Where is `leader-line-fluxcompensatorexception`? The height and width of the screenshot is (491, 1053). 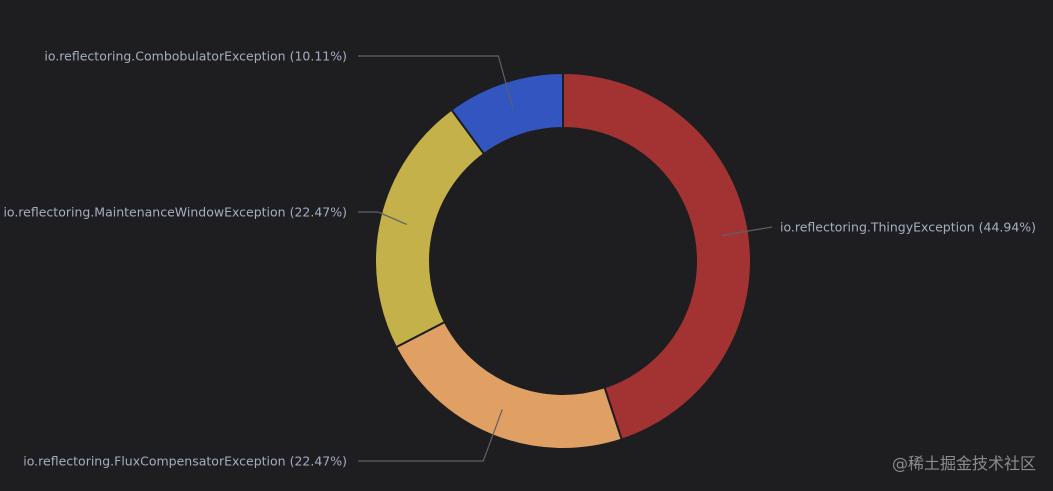
leader-line-fluxcompensatorexception is located at coordinates (430, 435).